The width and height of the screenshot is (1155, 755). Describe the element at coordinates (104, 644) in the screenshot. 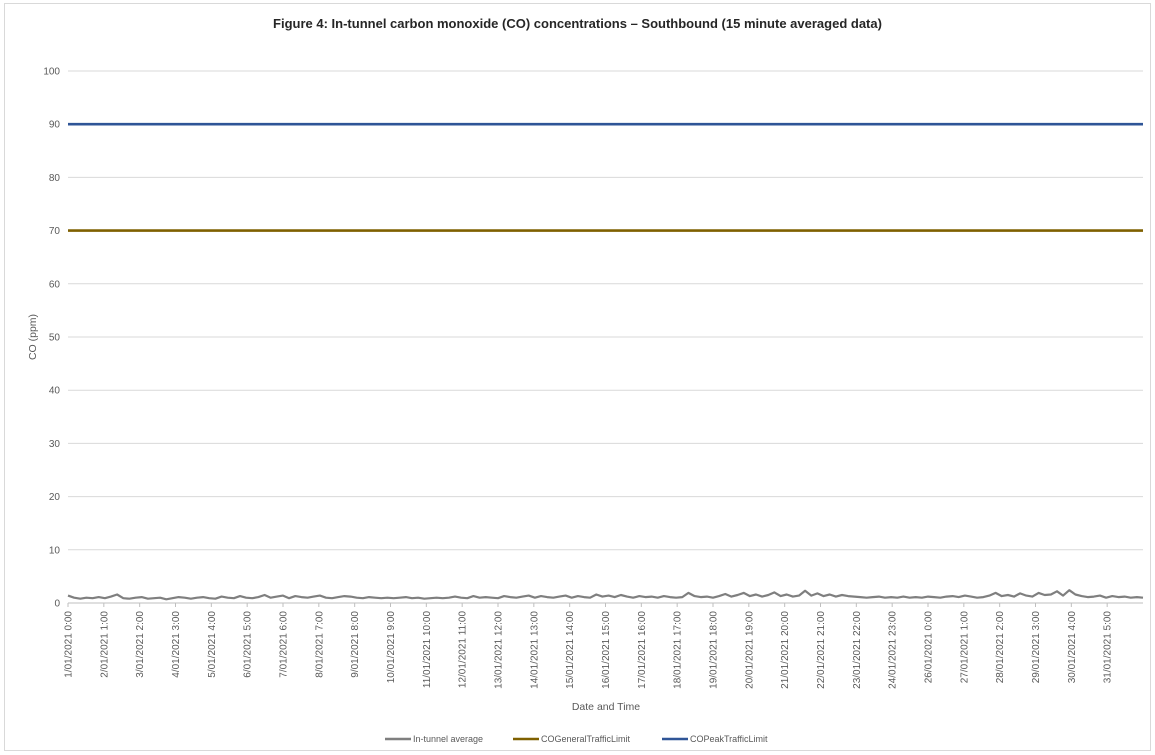

I see `x-tick-label: 2/01/2021 1:00` at that location.